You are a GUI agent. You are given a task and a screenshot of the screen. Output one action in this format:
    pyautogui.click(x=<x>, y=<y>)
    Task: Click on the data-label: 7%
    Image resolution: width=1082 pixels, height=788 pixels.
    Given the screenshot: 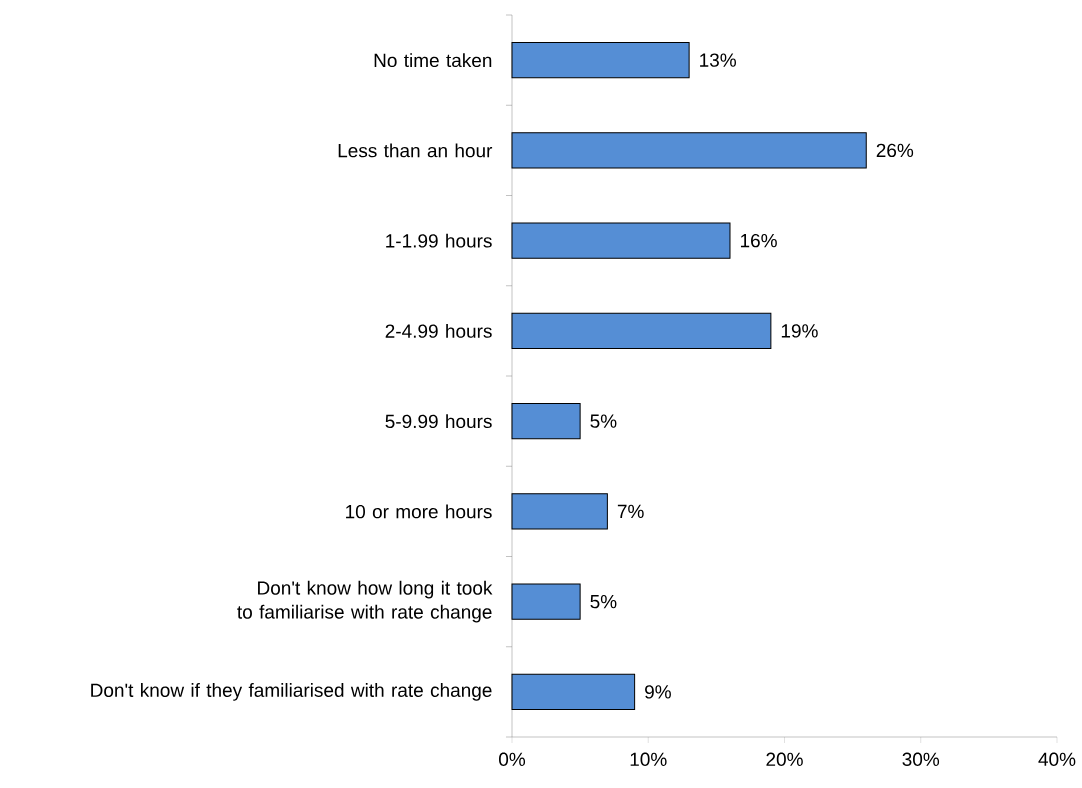 What is the action you would take?
    pyautogui.click(x=630, y=511)
    